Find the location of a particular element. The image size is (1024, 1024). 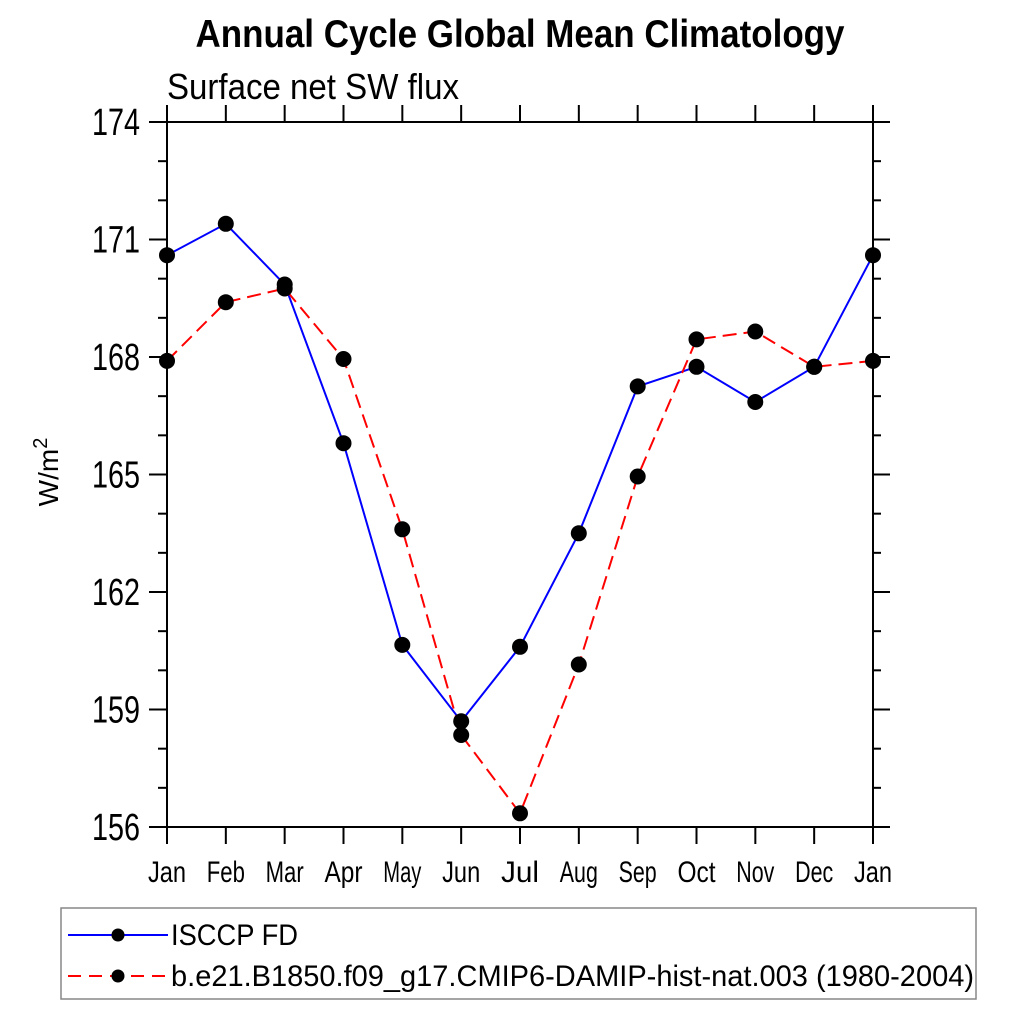

y-tick-label: 174 is located at coordinates (116, 123).